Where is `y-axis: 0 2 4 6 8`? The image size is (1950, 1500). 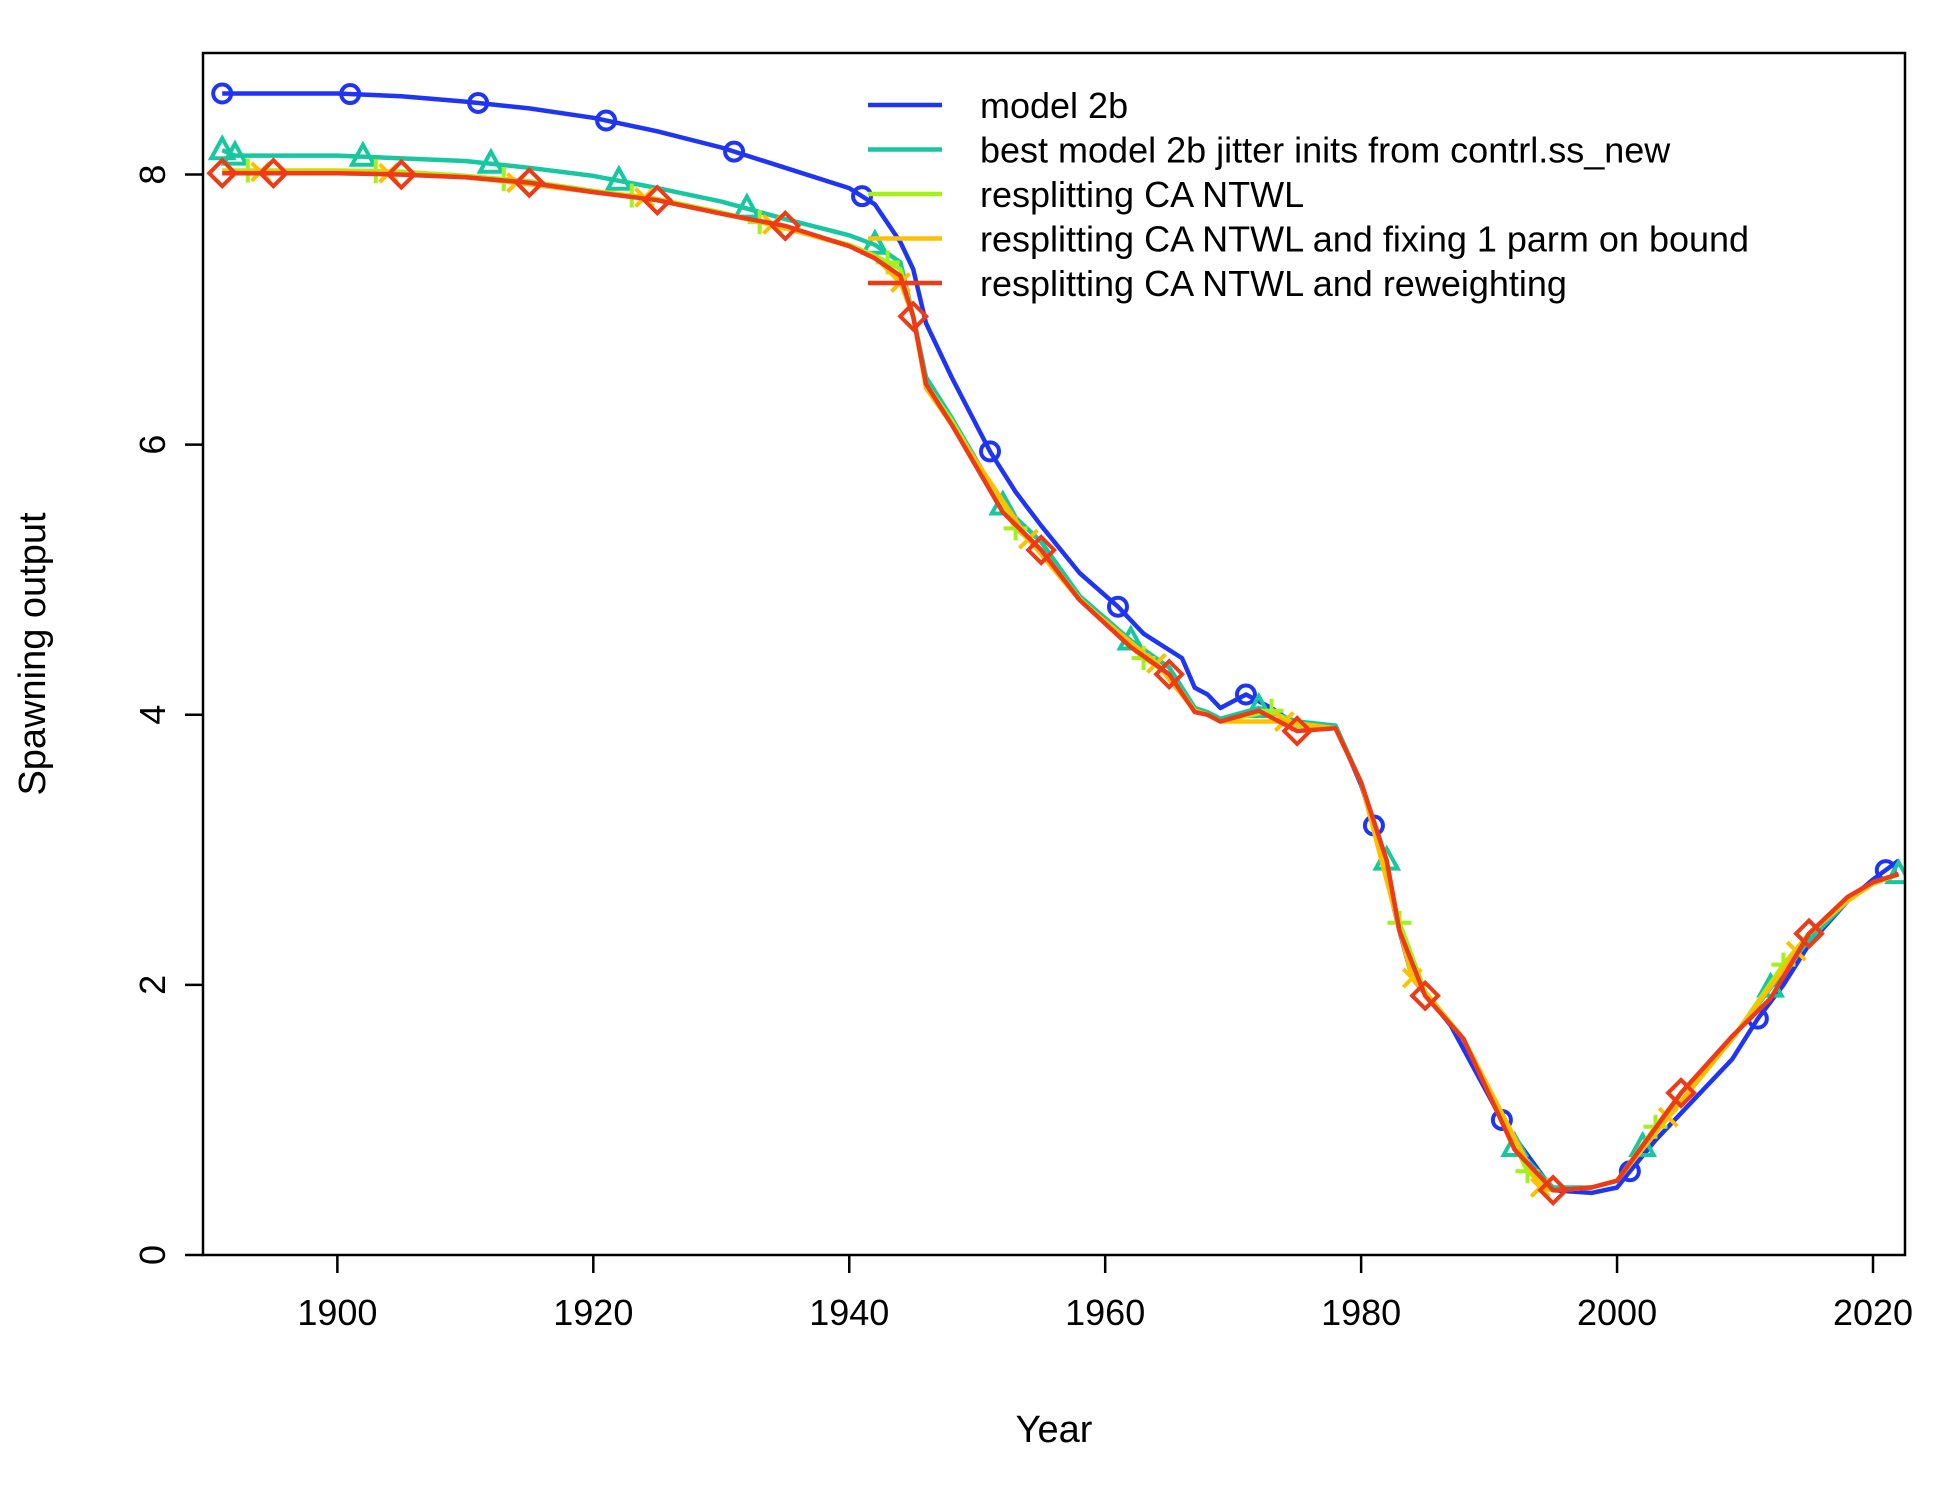 y-axis: 0 2 4 6 8 is located at coordinates (167, 715).